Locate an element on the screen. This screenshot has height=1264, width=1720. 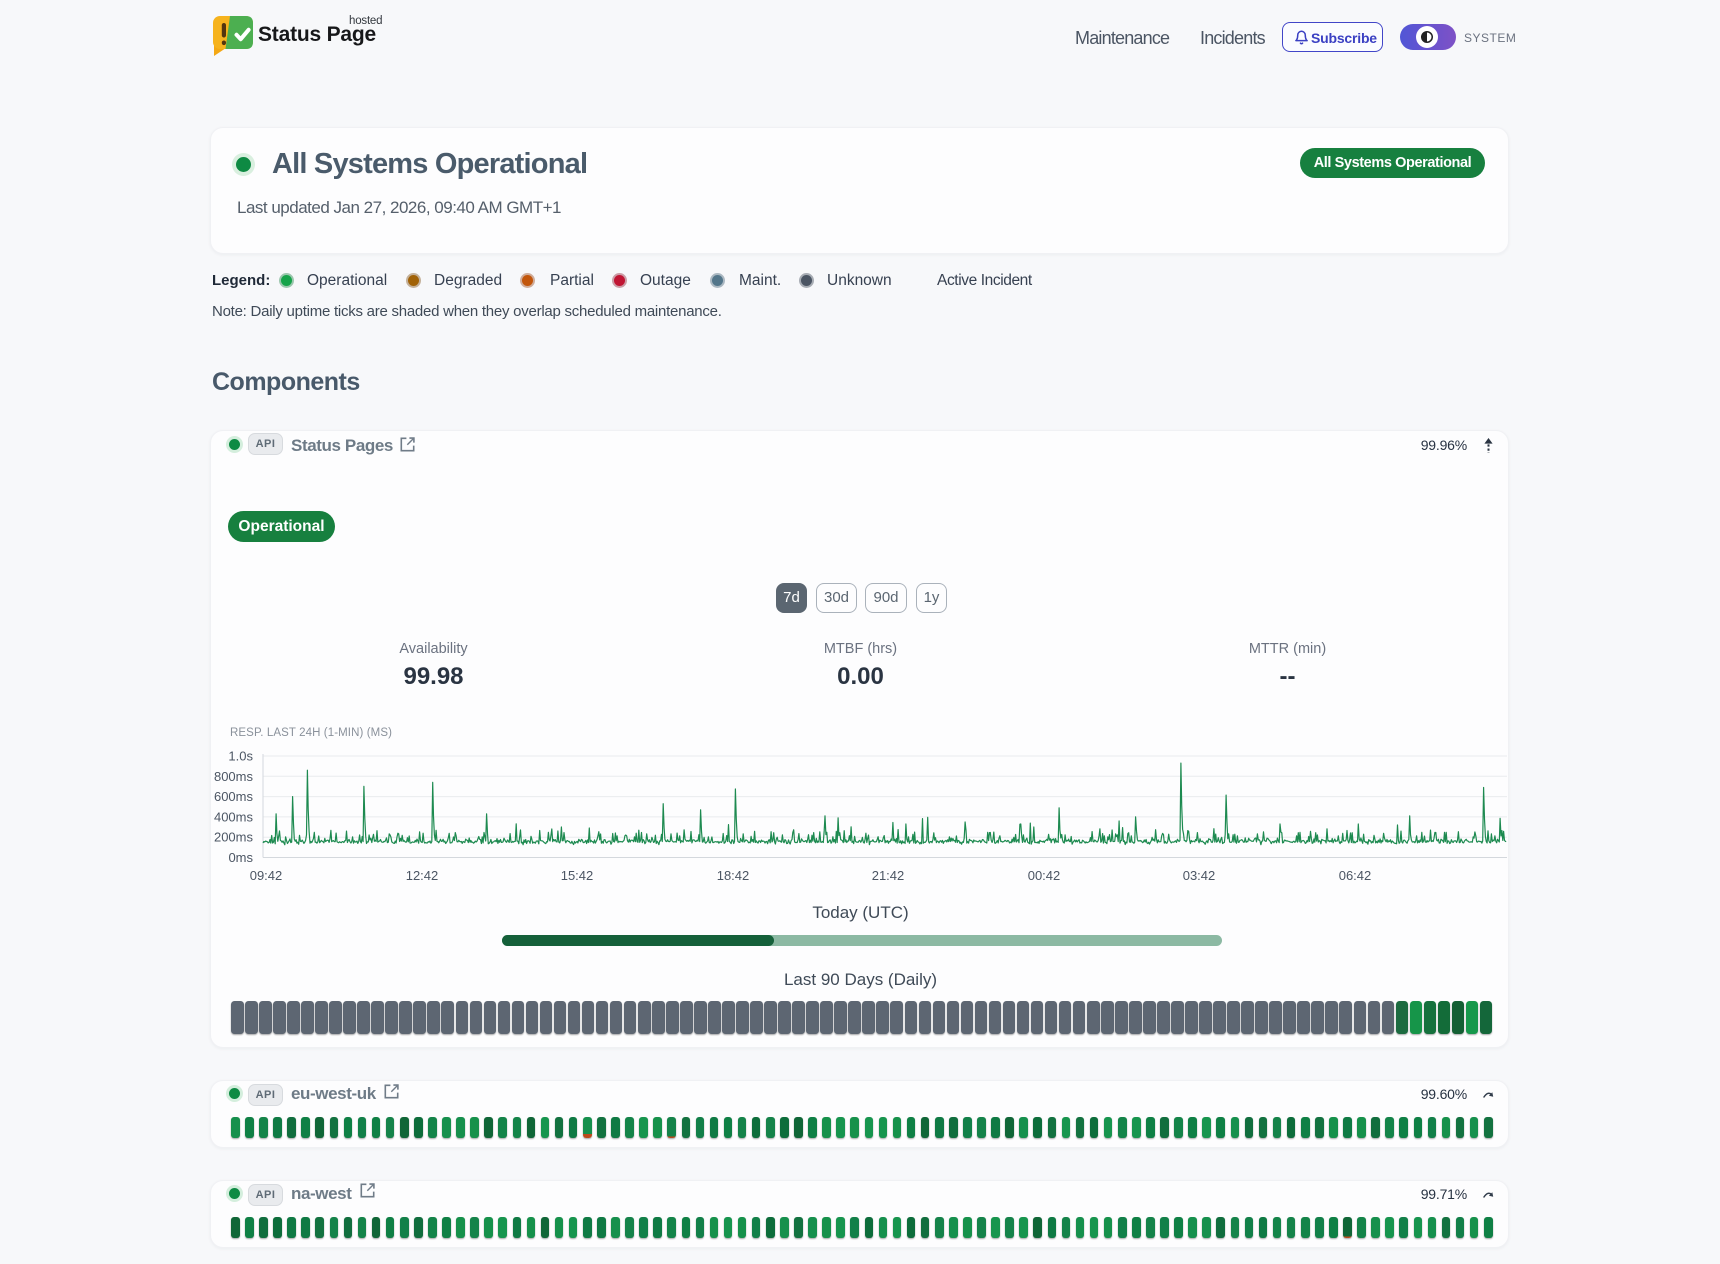
svg-text: 800ms is located at coordinates (234, 776).